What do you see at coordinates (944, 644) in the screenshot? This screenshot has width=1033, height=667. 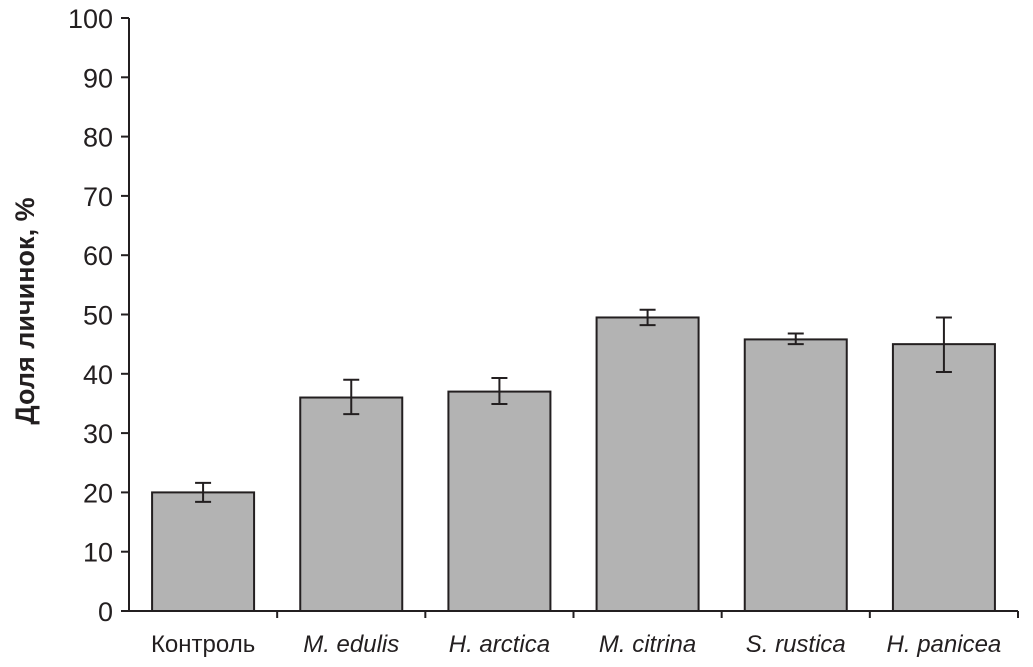 I see `x-category-label-5: H. panicea` at bounding box center [944, 644].